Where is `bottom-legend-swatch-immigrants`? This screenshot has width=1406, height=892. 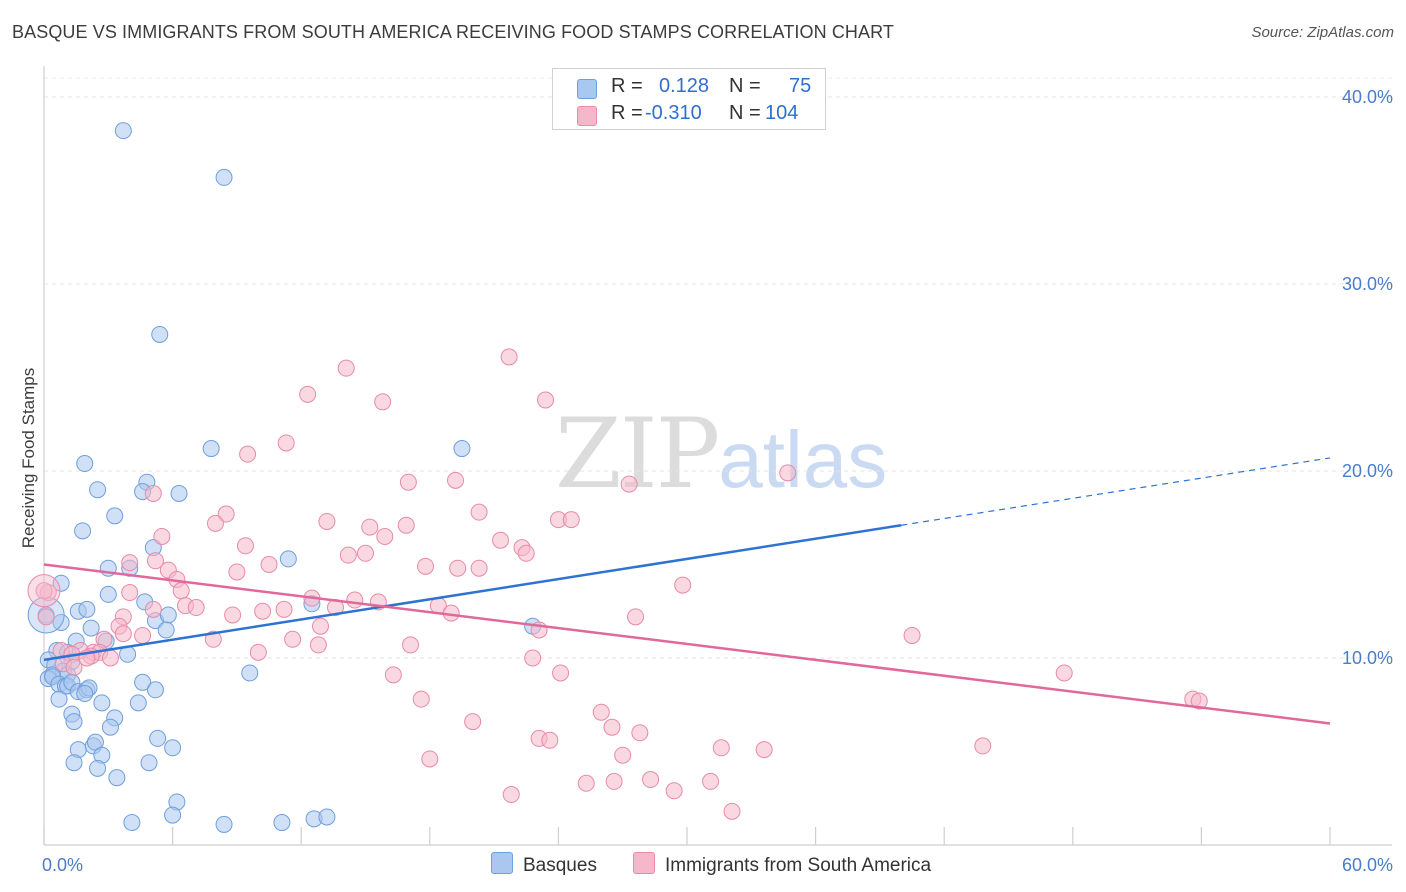 bottom-legend-swatch-immigrants is located at coordinates (644, 863).